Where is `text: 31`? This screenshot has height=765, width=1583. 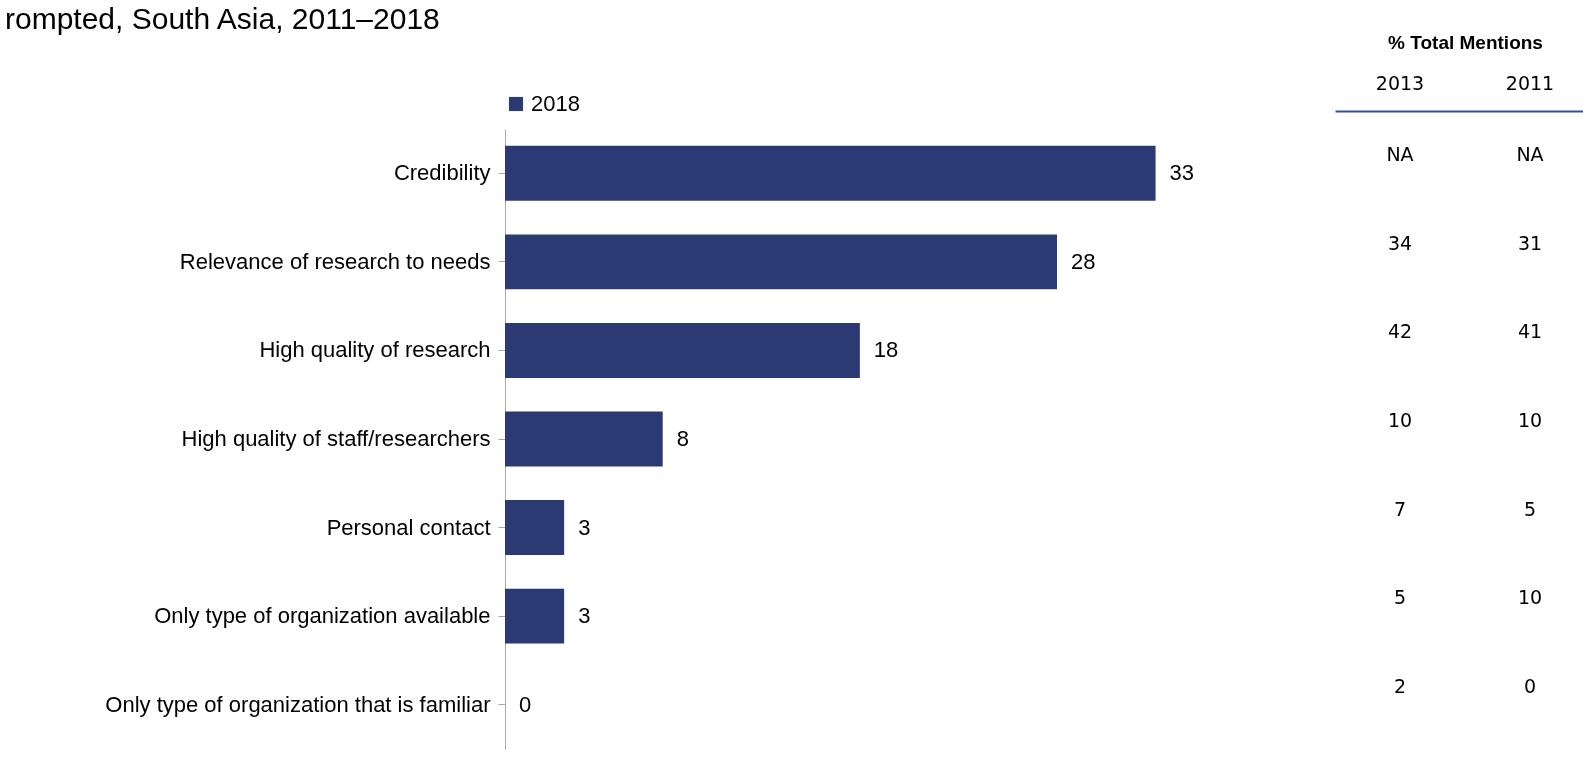
text: 31 is located at coordinates (1530, 242).